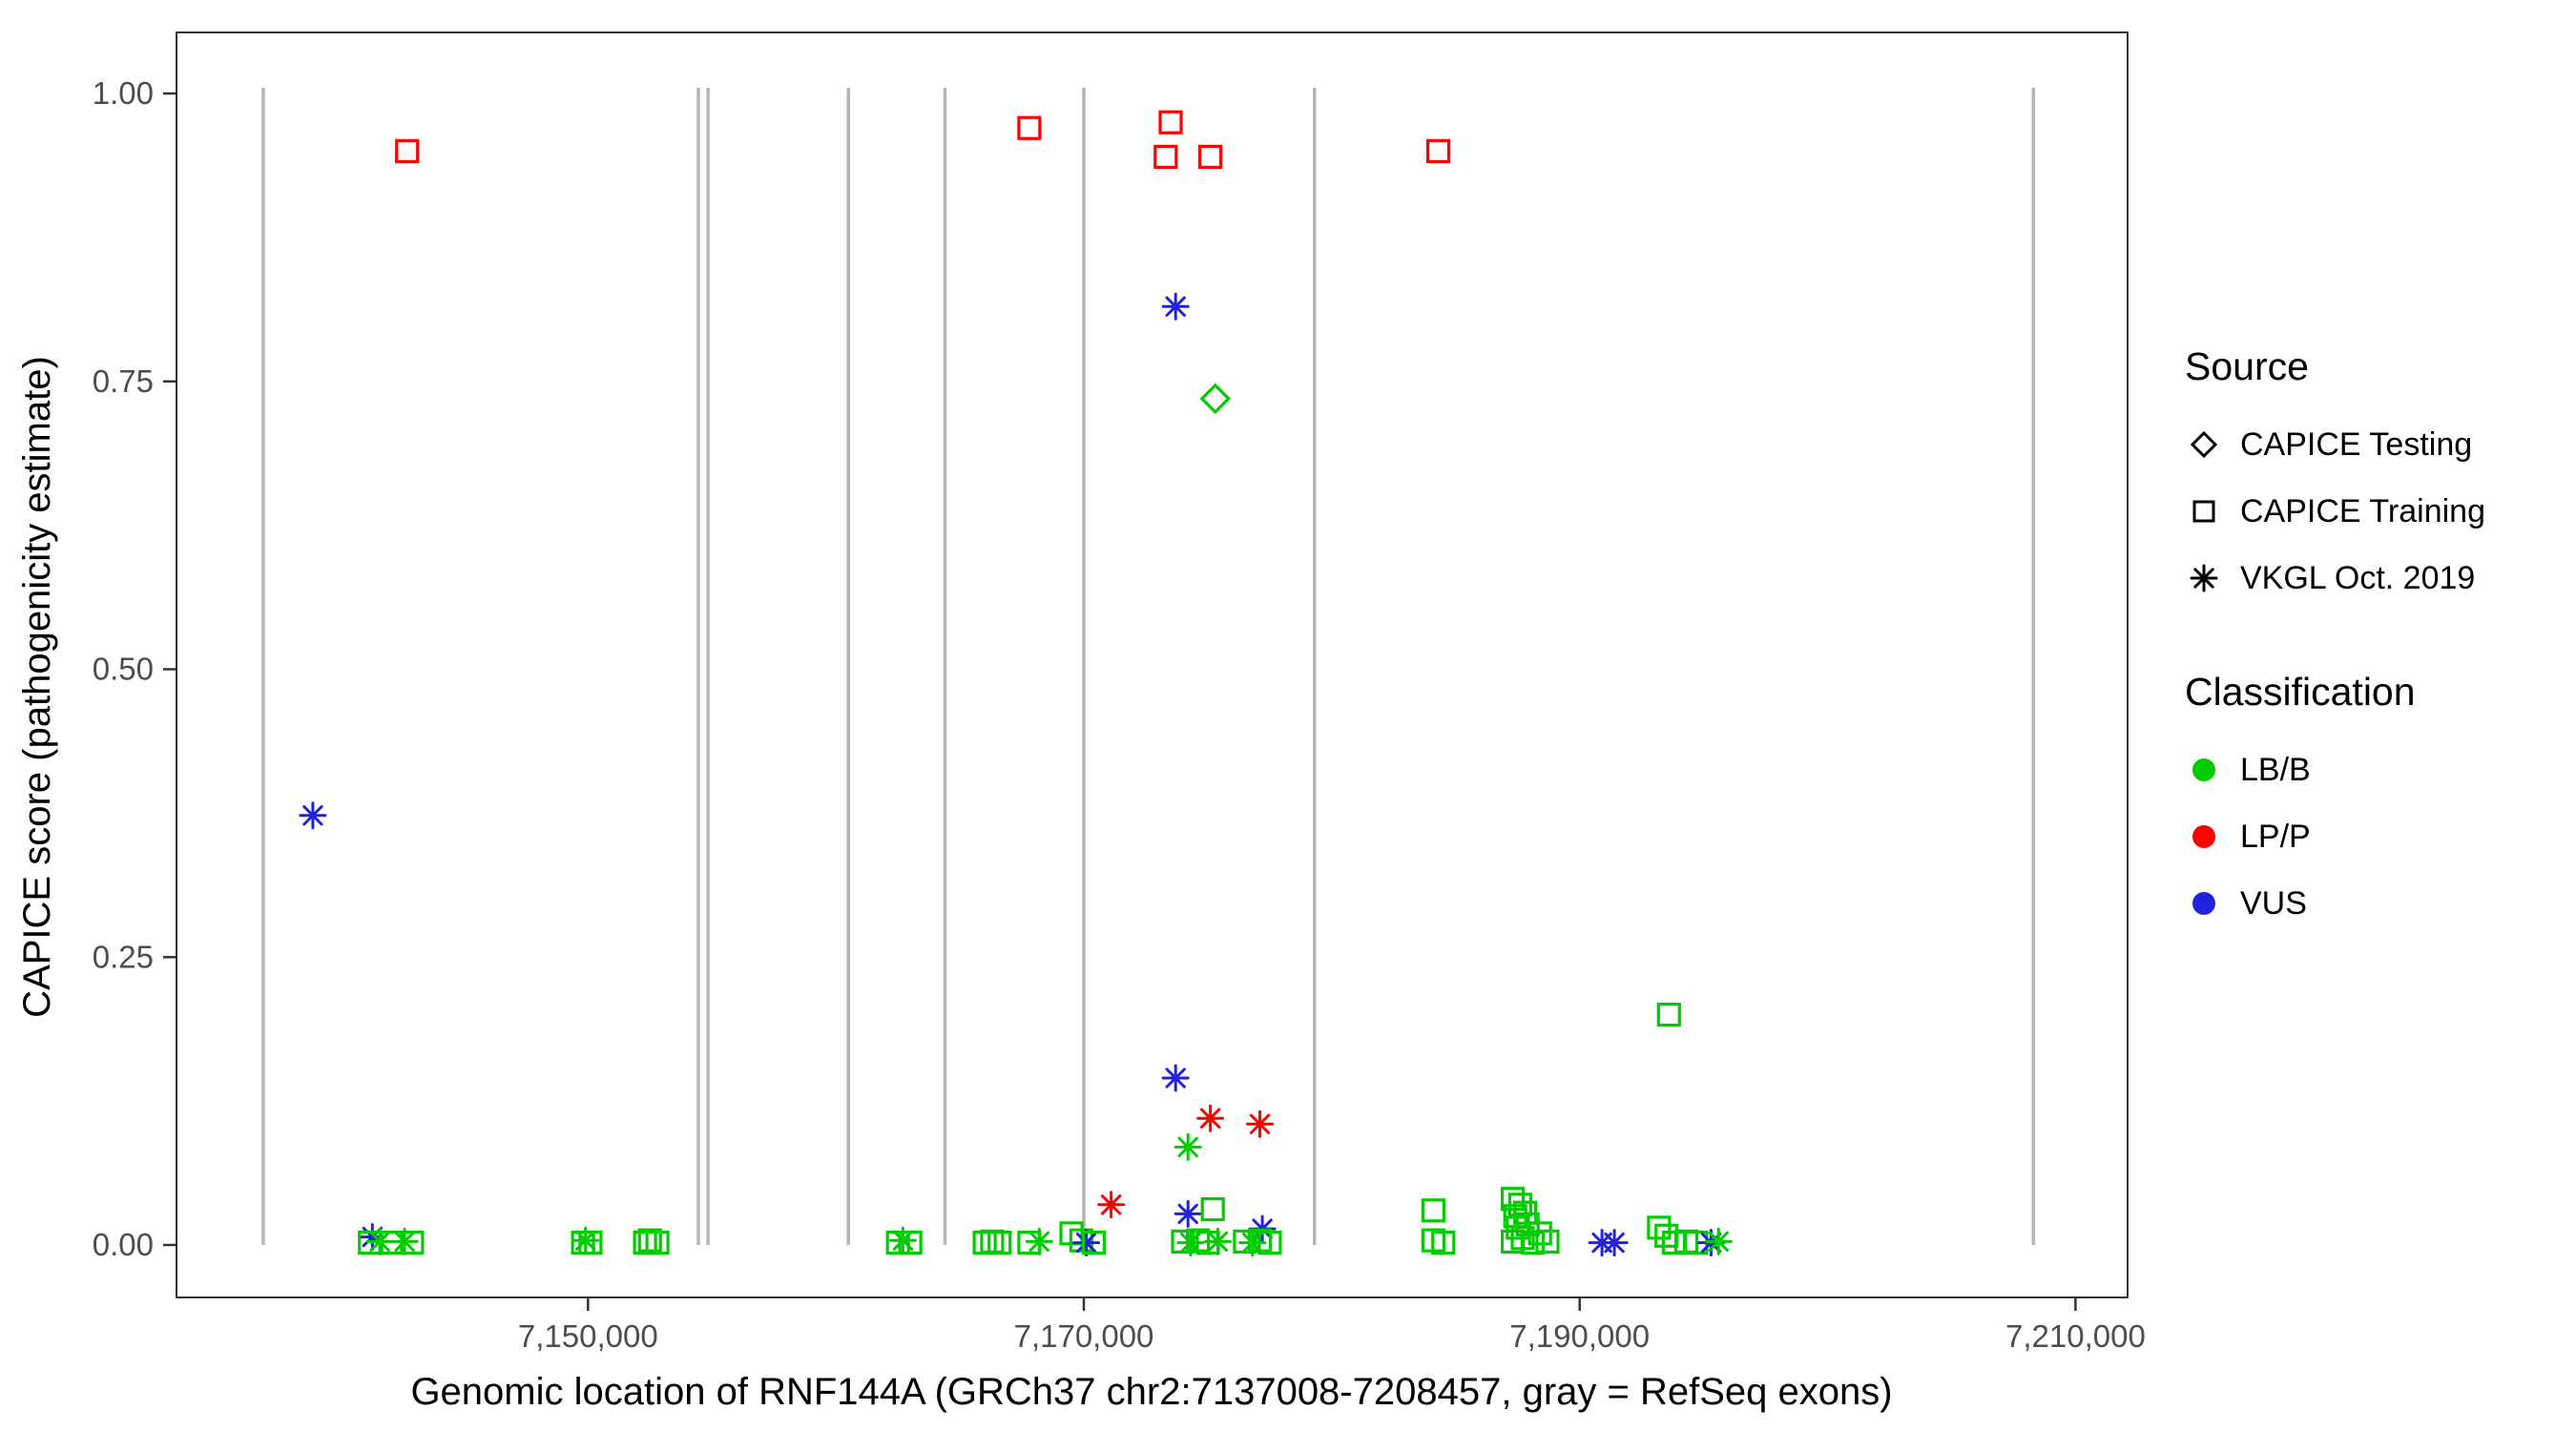 This screenshot has width=2576, height=1431. Describe the element at coordinates (2275, 769) in the screenshot. I see `legend-item-label: LB/B` at that location.